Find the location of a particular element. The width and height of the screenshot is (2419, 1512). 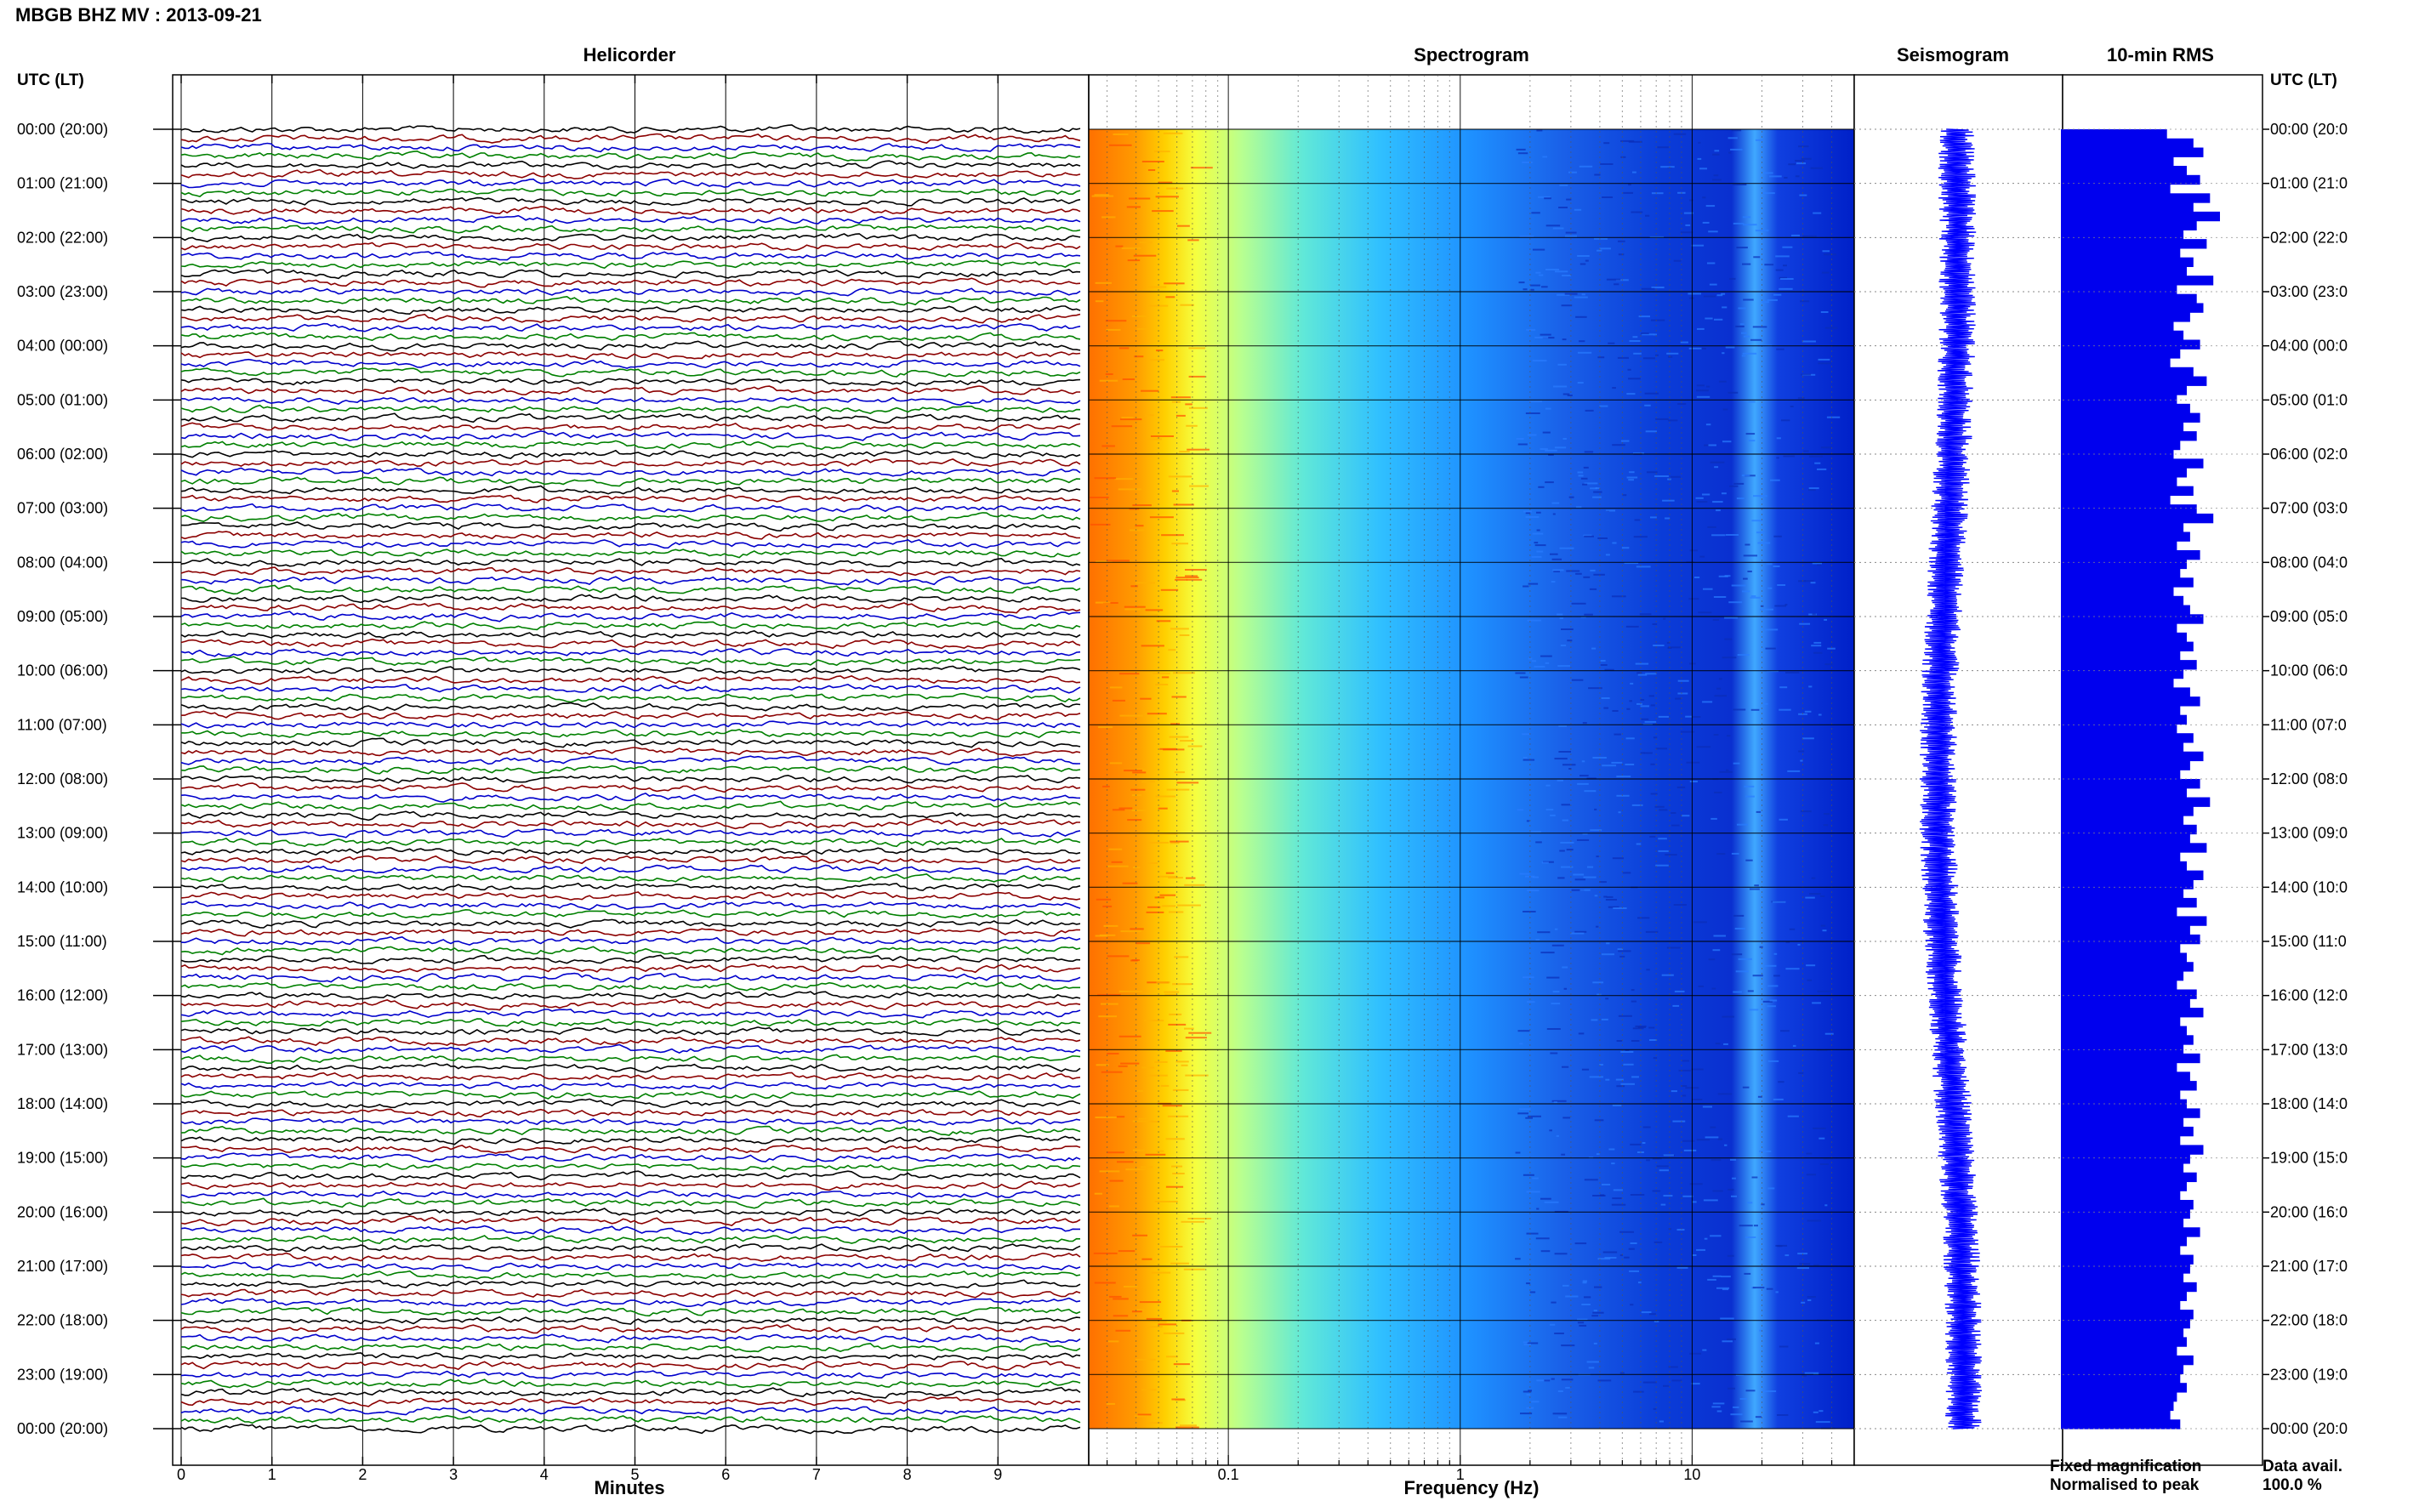

right-hour-label: 12:00 (08:0 is located at coordinates (2309, 778).